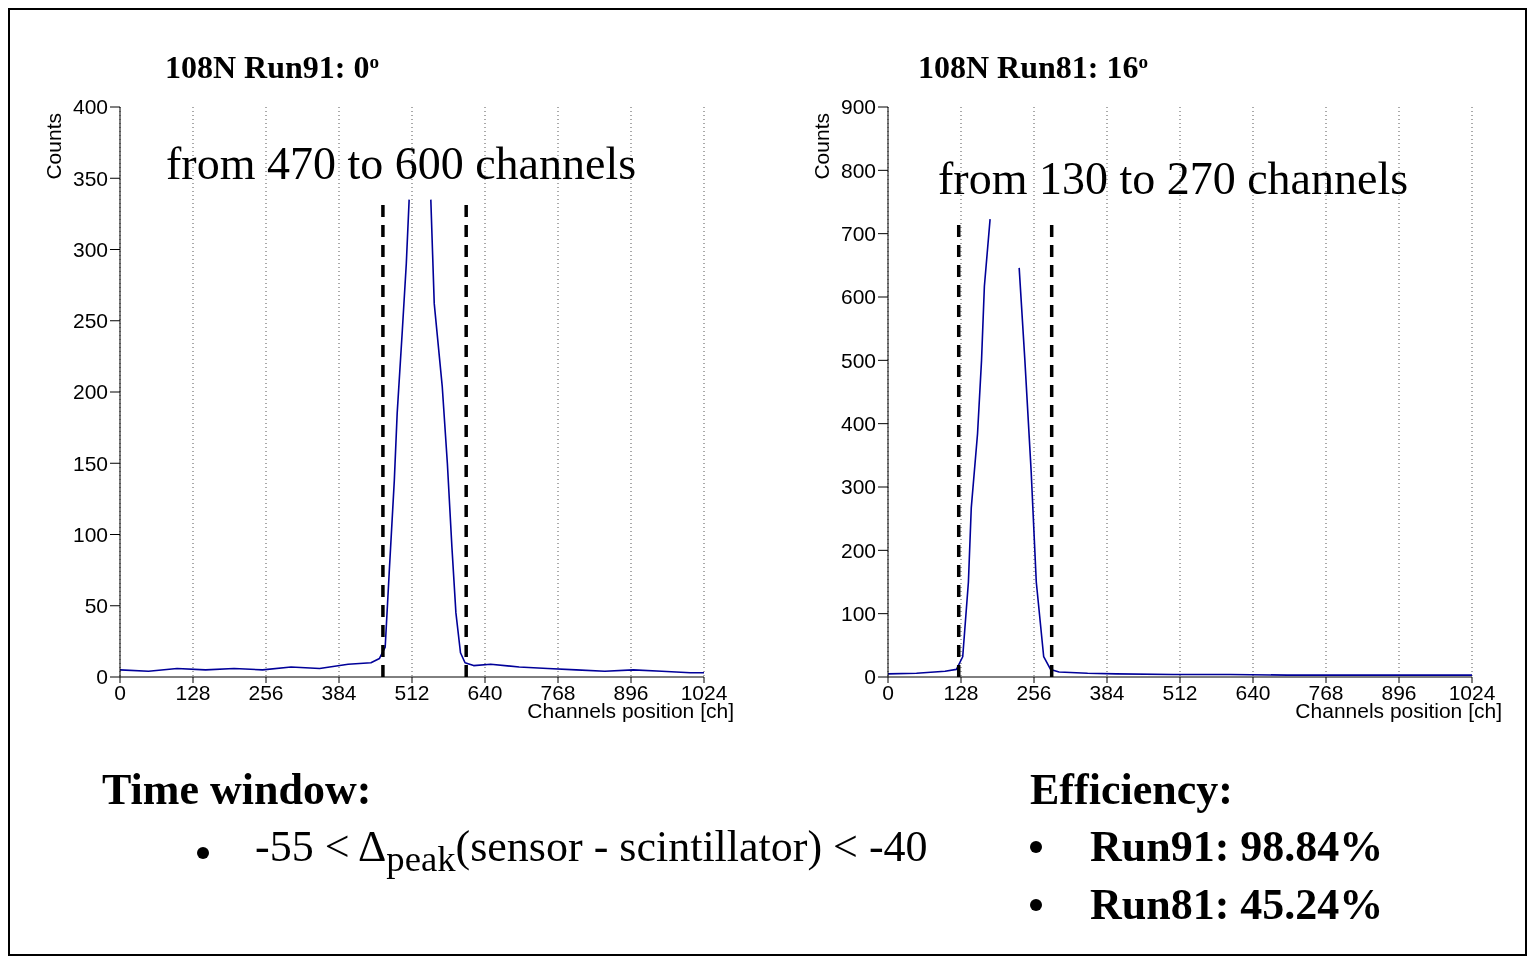 The height and width of the screenshot is (962, 1535). Describe the element at coordinates (237, 790) in the screenshot. I see `text: Time window:` at that location.